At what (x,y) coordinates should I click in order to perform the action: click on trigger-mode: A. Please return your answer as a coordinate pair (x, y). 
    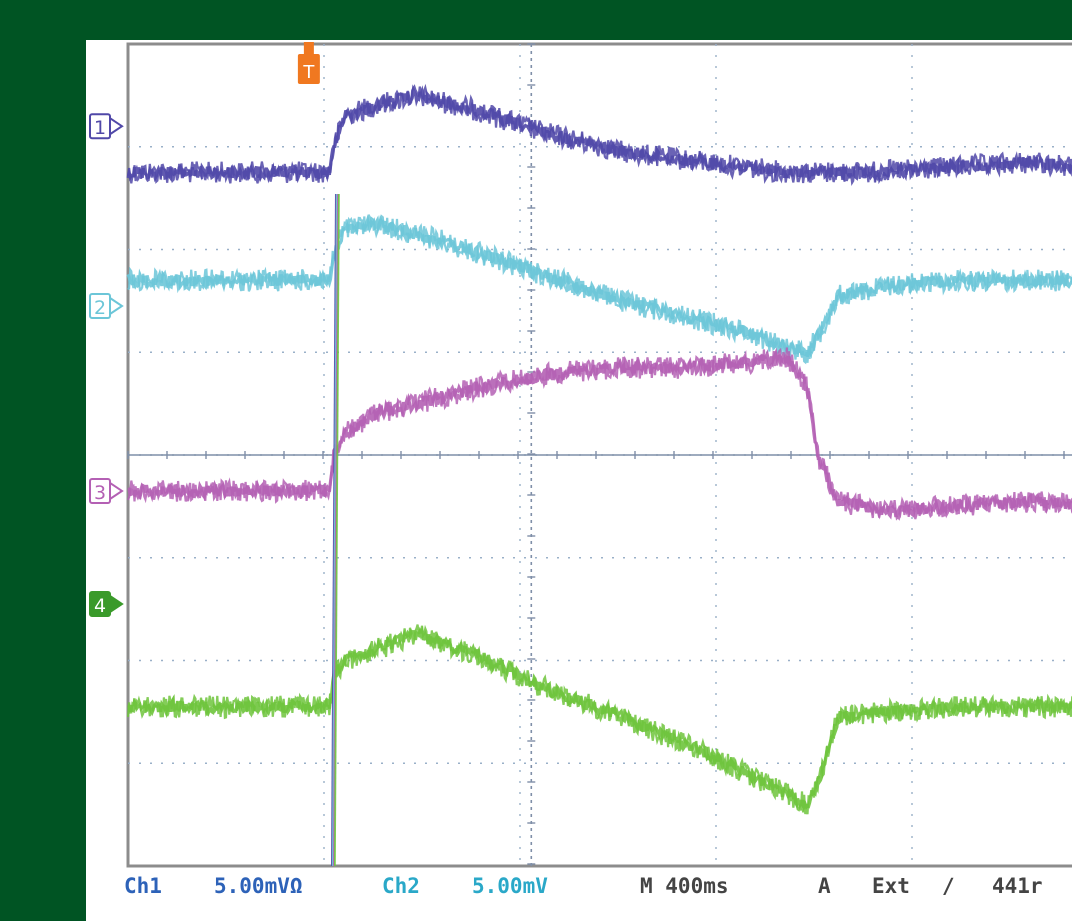
    Looking at the image, I should click on (824, 886).